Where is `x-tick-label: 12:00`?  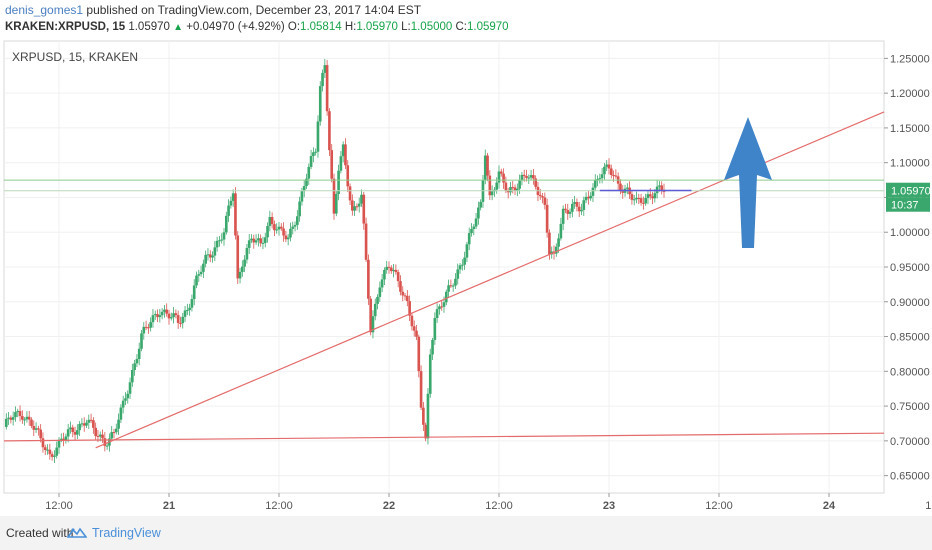 x-tick-label: 12:00 is located at coordinates (279, 506).